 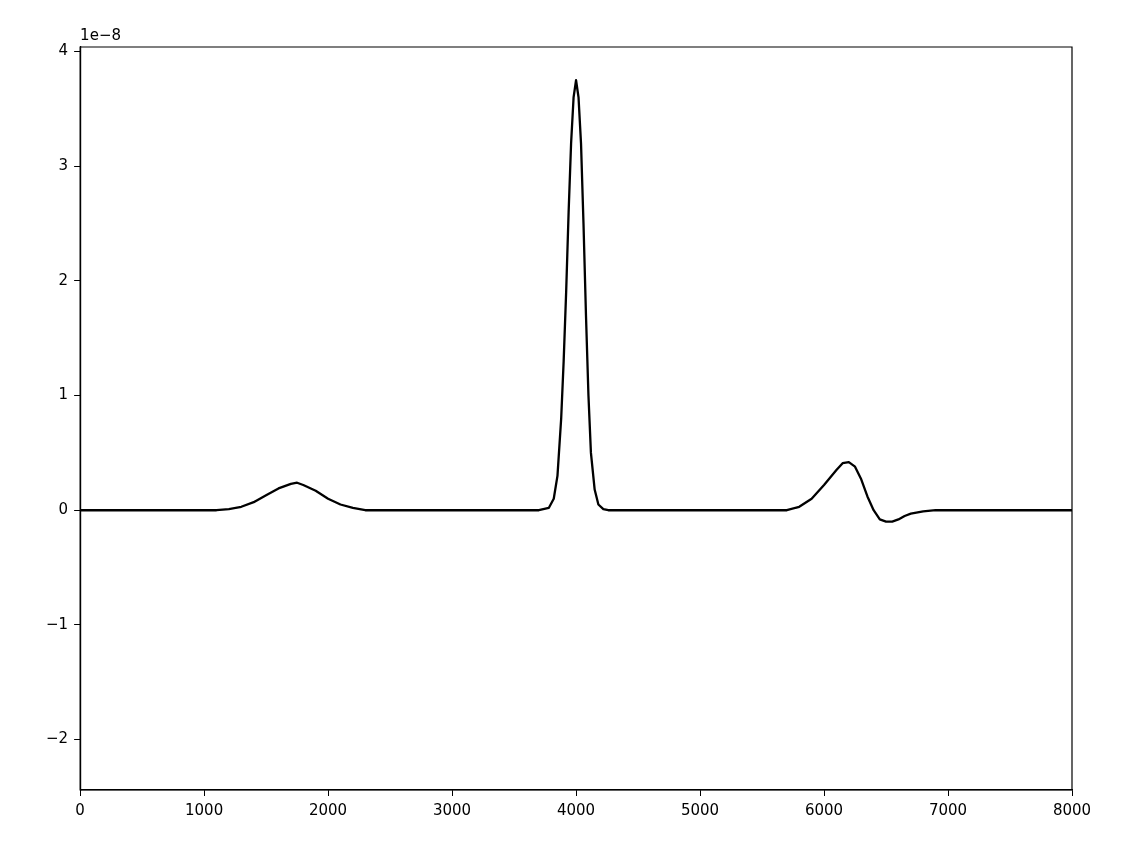 What do you see at coordinates (948, 809) in the screenshot?
I see `x-tick-label: 7000` at bounding box center [948, 809].